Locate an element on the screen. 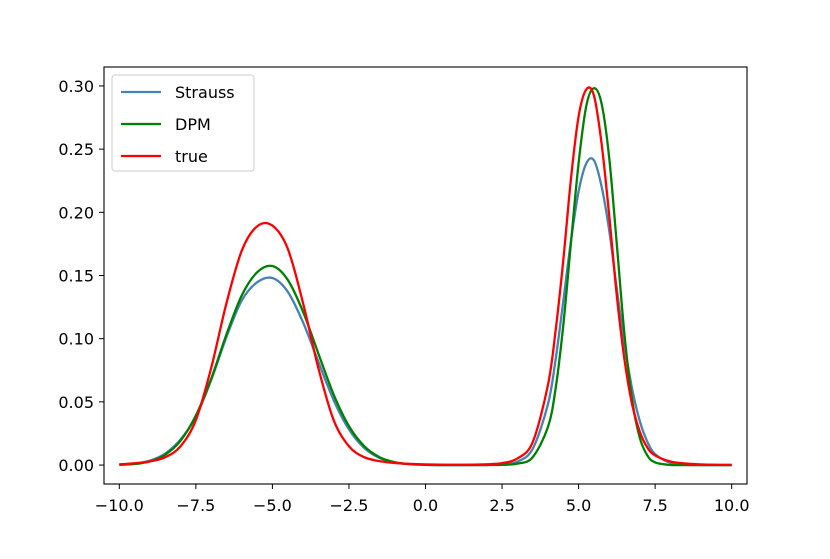  y-tick-label: 0.30 is located at coordinates (76, 86).